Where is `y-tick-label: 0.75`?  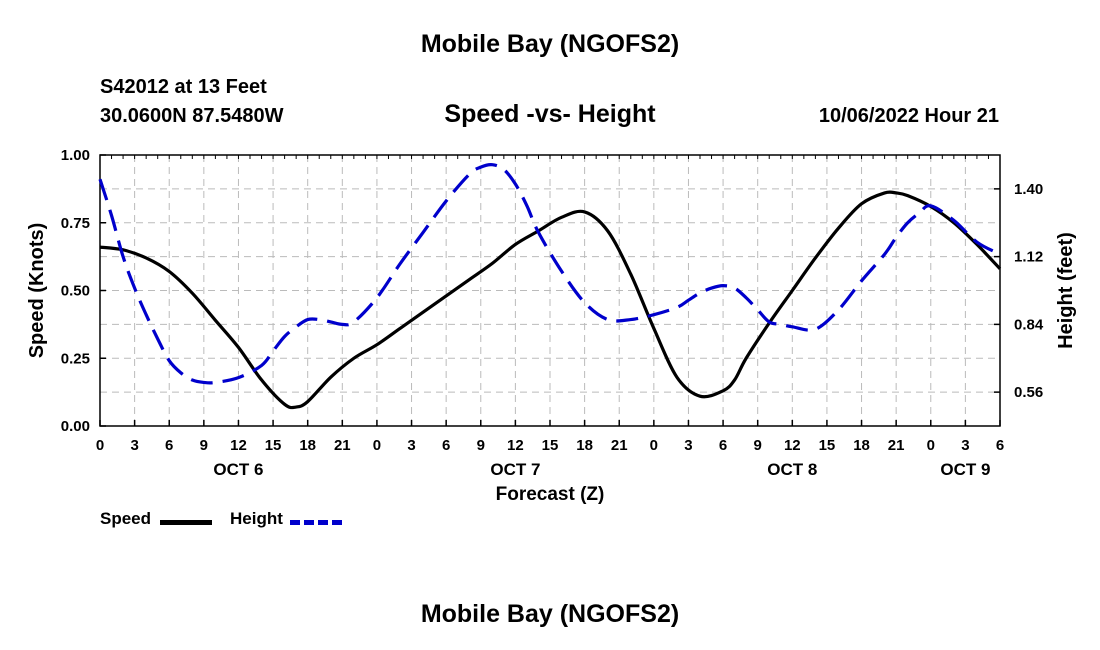
y-tick-label: 0.75 is located at coordinates (75, 223).